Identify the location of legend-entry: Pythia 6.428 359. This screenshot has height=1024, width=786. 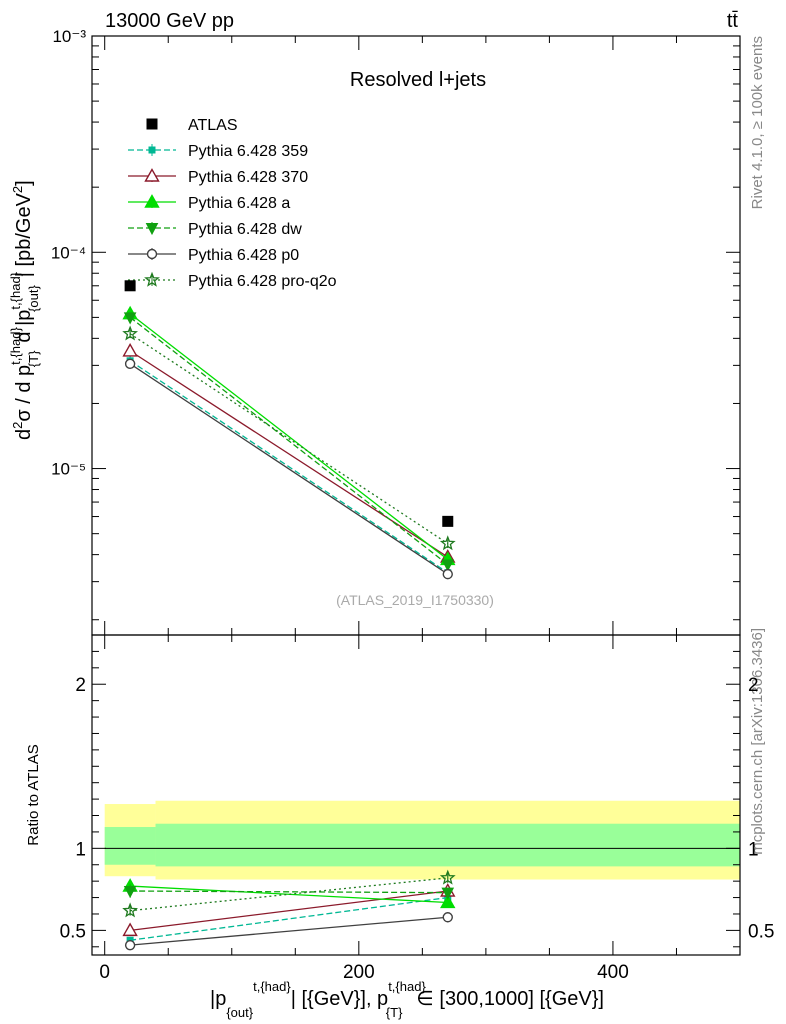
(218, 151).